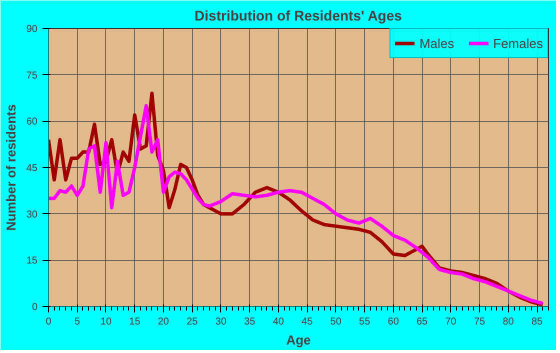  What do you see at coordinates (518, 43) in the screenshot?
I see `legend-label: Females` at bounding box center [518, 43].